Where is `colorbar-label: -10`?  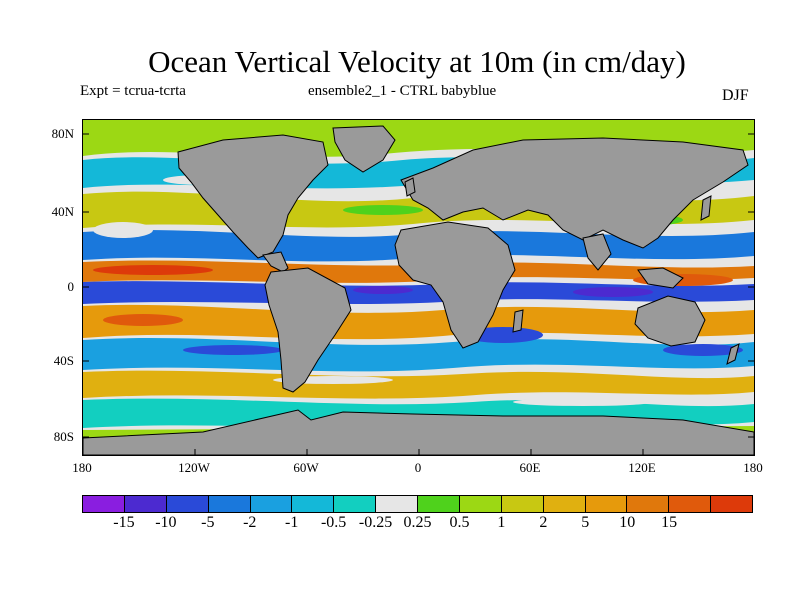
colorbar-label: -10 is located at coordinates (166, 522).